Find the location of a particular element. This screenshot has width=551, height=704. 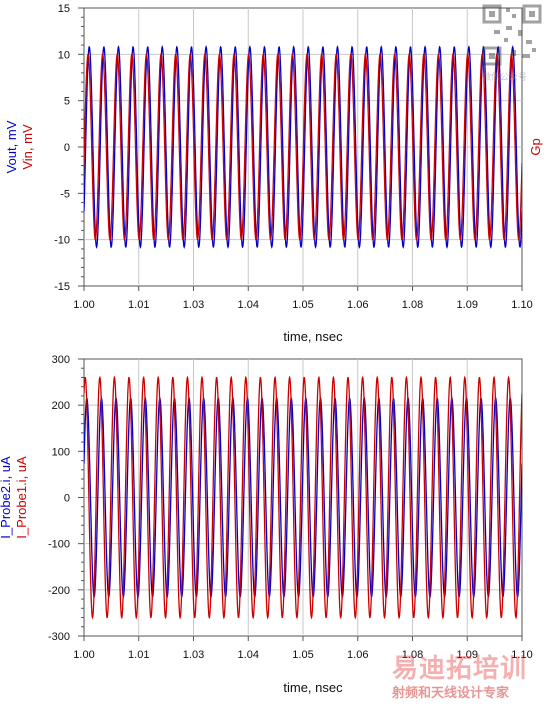

y-tick-label: -300 is located at coordinates (59, 637).